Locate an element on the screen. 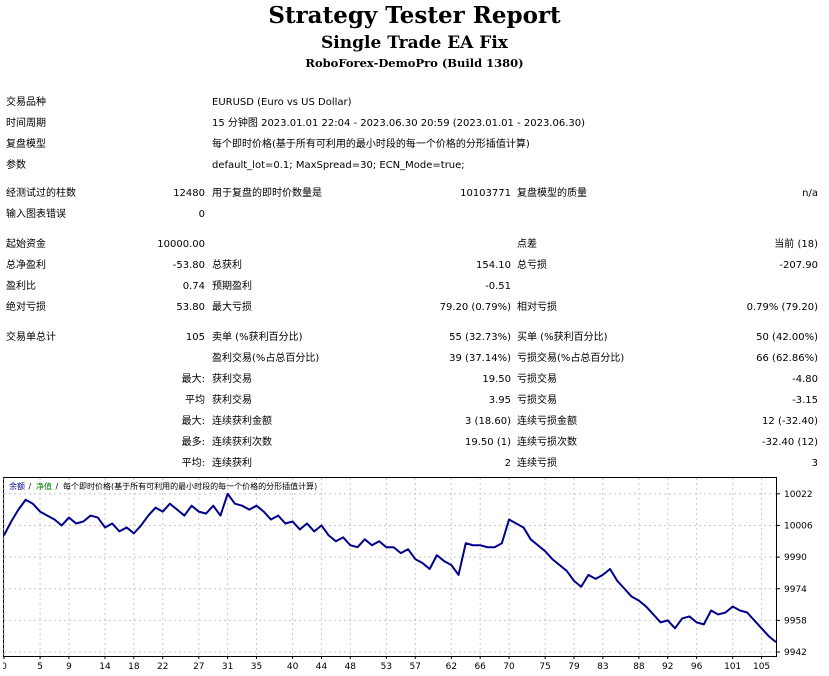  max-drawdown-value: 79.20 (0.79%) is located at coordinates (475, 307).